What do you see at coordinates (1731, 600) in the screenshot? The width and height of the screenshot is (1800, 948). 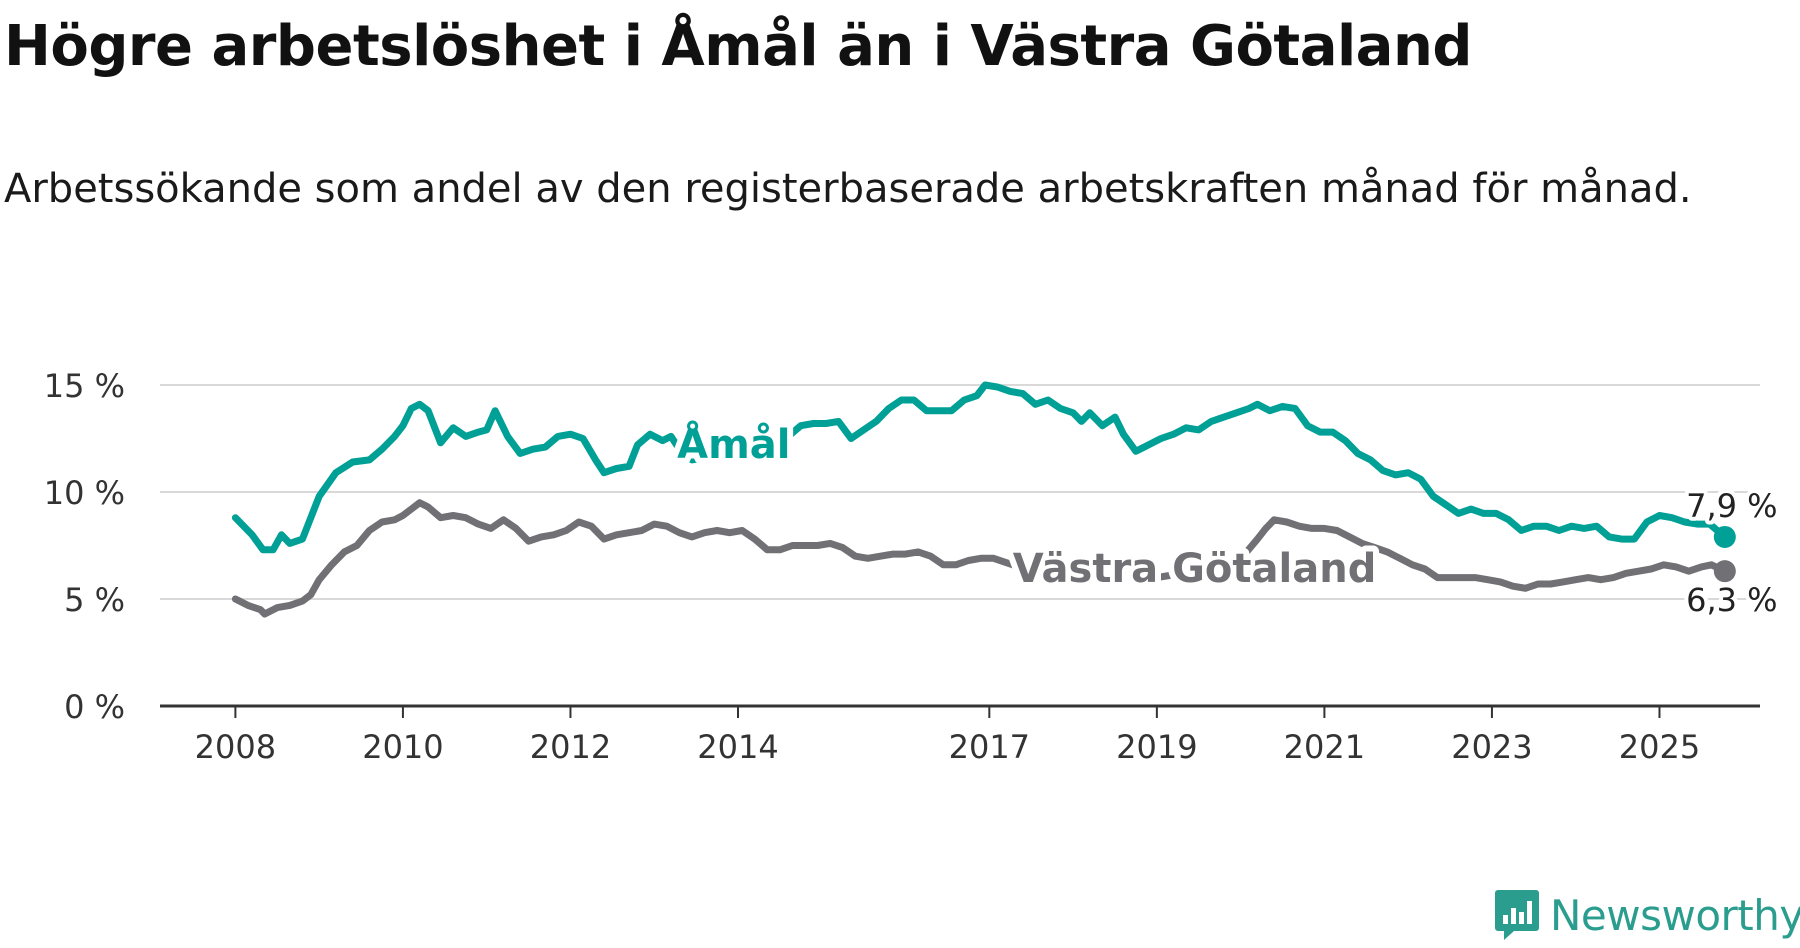 I see `end-value-label: 6,3 %` at bounding box center [1731, 600].